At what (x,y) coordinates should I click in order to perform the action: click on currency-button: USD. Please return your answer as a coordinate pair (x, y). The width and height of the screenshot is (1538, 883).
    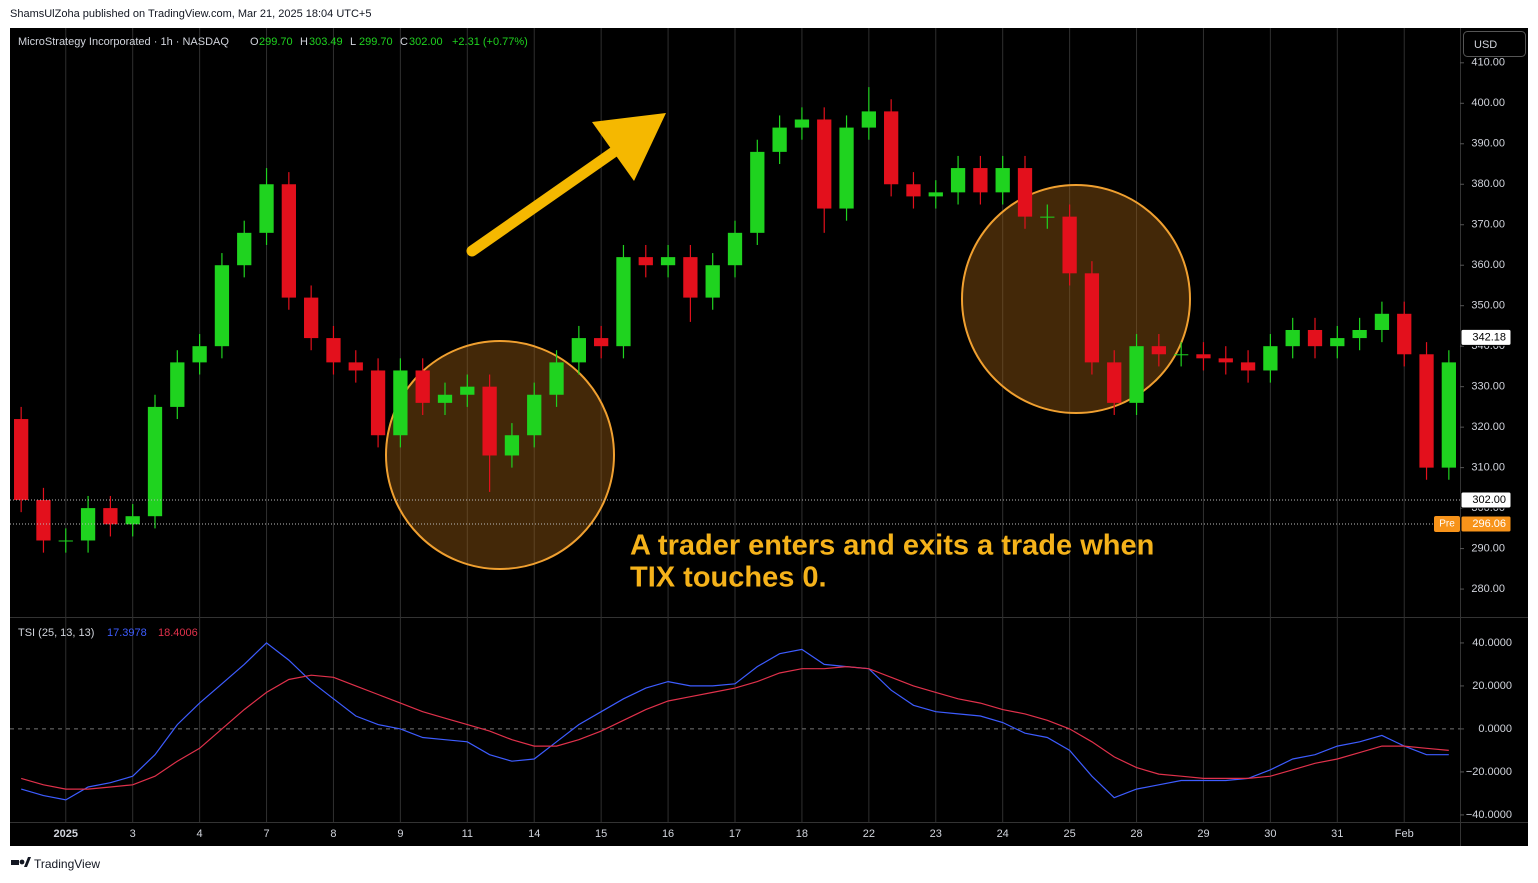
    Looking at the image, I should click on (1494, 44).